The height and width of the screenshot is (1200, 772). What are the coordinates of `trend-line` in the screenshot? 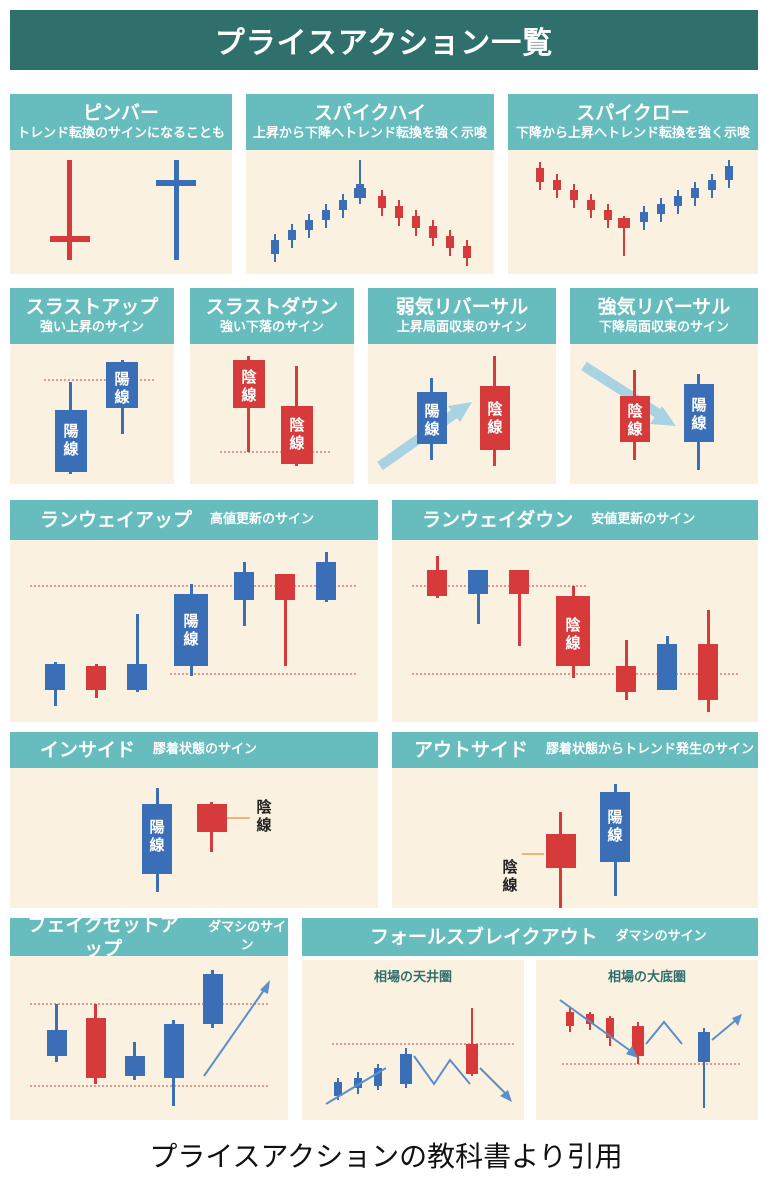 It's located at (356, 1086).